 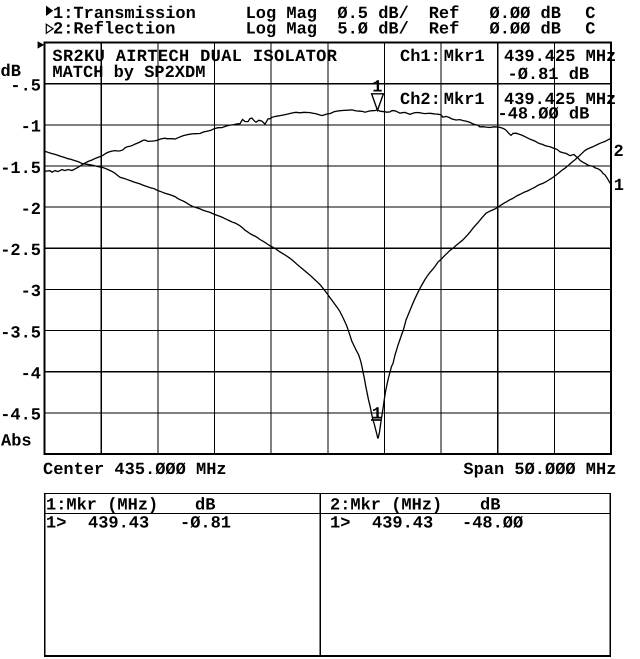 What do you see at coordinates (25, 86) in the screenshot?
I see `svg-text: -.5` at bounding box center [25, 86].